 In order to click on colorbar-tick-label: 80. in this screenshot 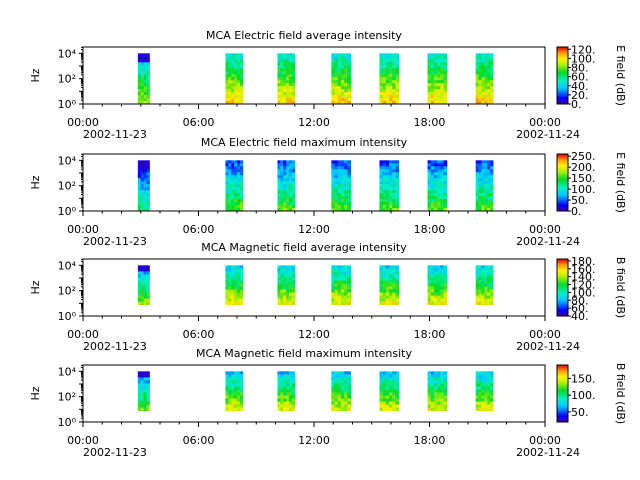, I will do `click(580, 68)`.